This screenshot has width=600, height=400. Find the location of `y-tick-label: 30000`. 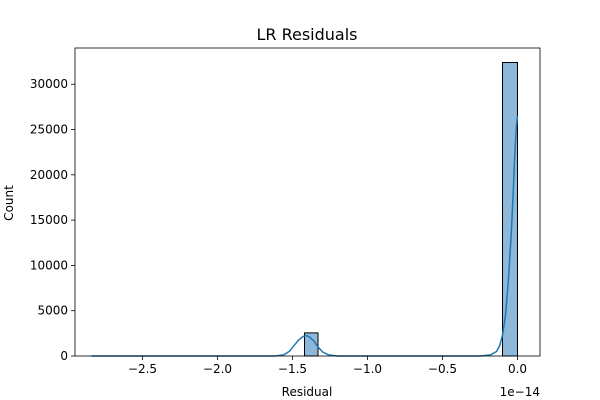

y-tick-label: 30000 is located at coordinates (49, 84).